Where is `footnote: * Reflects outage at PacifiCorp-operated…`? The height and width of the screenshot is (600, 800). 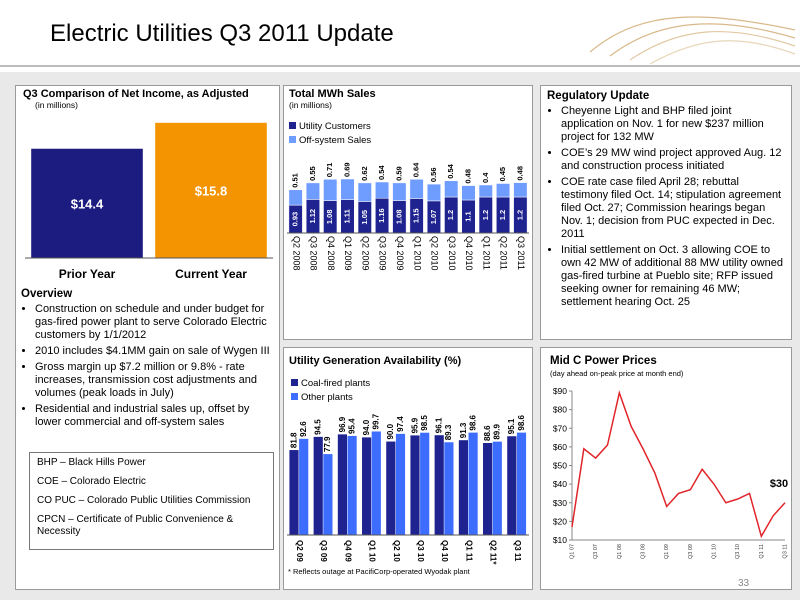 footnote: * Reflects outage at PacifiCorp-operated… is located at coordinates (379, 571).